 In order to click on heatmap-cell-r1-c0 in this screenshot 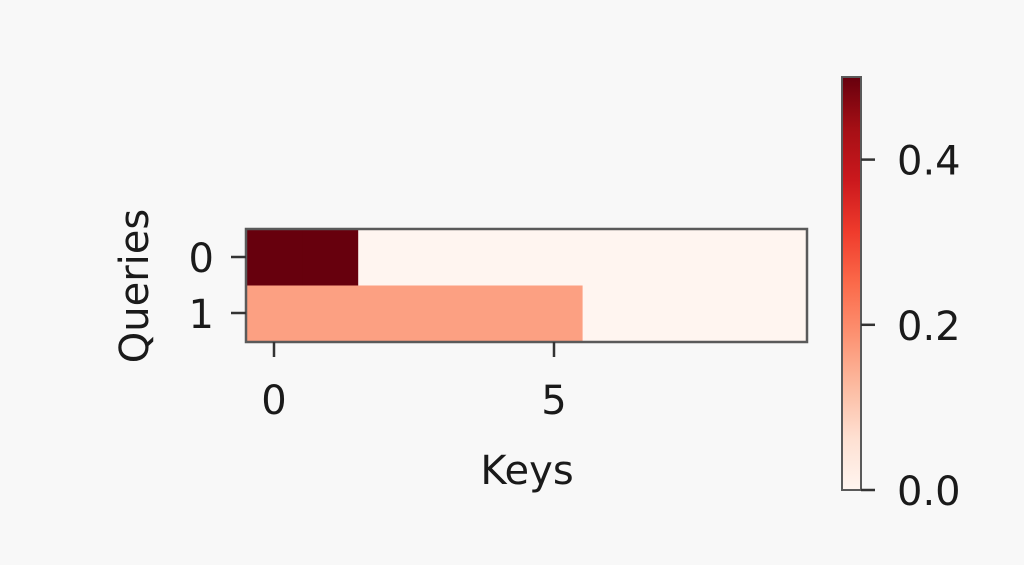, I will do `click(274, 314)`.